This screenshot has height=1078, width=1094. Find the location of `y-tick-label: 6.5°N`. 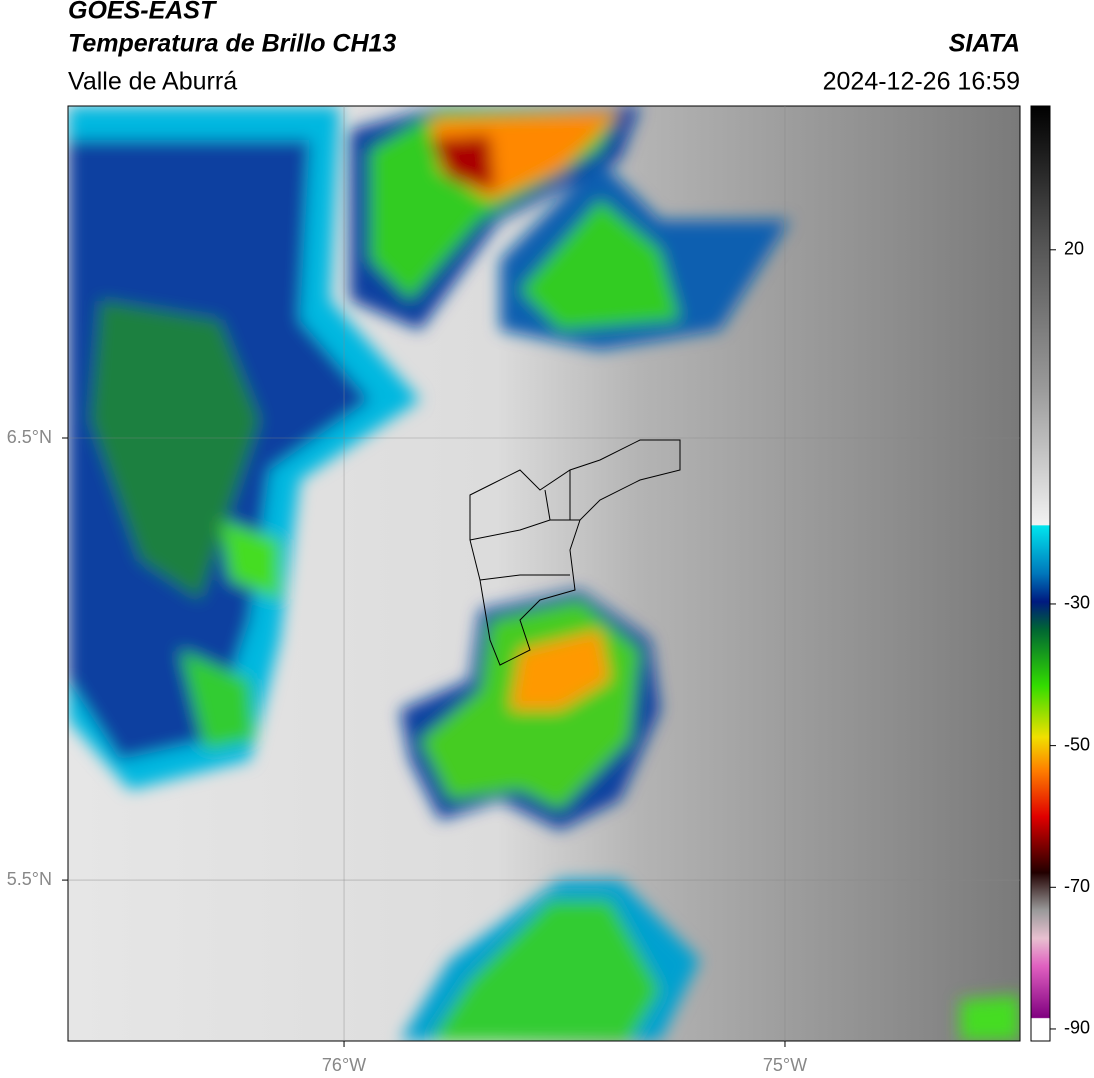

y-tick-label: 6.5°N is located at coordinates (29, 437).